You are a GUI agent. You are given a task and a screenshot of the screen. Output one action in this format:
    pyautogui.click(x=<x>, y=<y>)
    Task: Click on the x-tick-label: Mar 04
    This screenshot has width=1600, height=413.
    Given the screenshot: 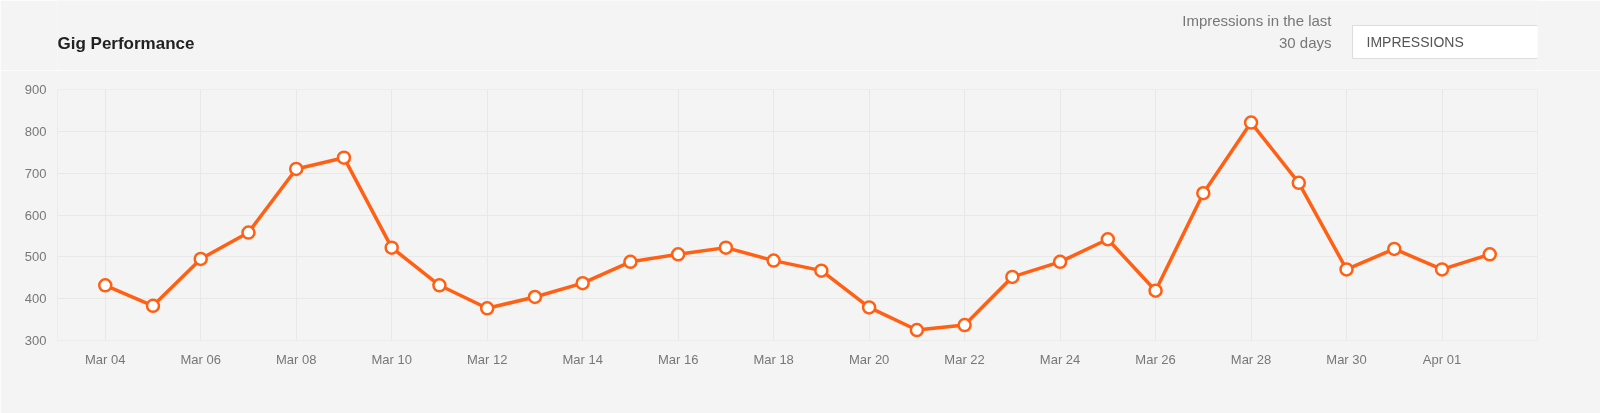 What is the action you would take?
    pyautogui.click(x=105, y=359)
    